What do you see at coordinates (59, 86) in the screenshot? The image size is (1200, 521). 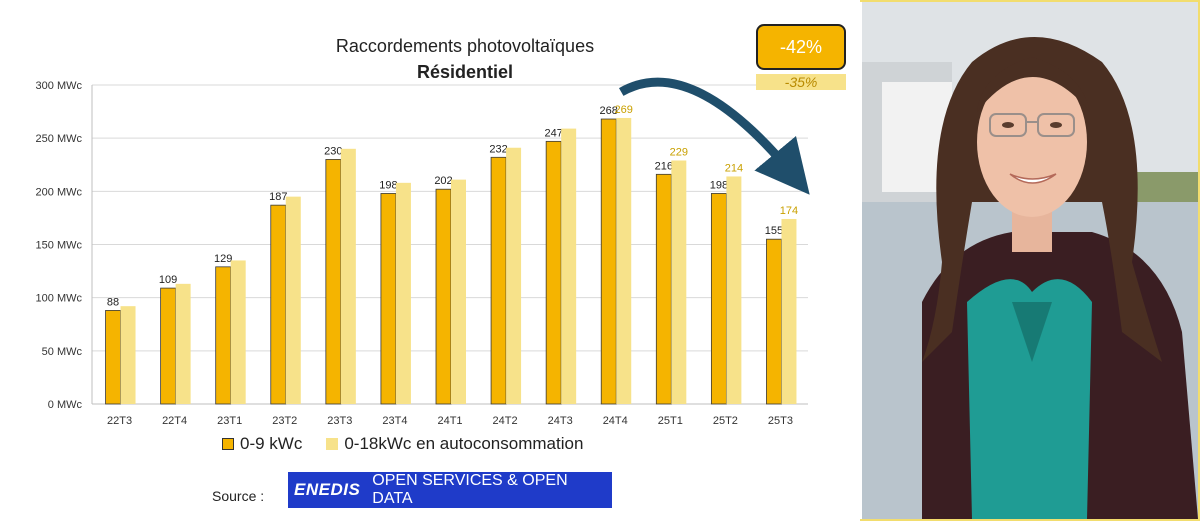 I see `y-tick-label: 300 MWc` at bounding box center [59, 86].